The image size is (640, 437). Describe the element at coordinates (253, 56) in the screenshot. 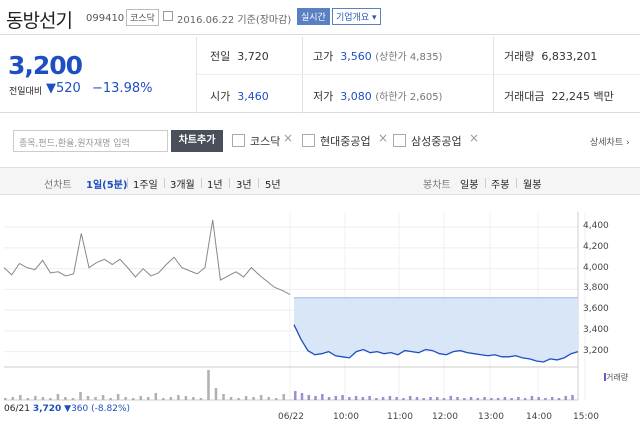

I see `prev-close-value: 3,720` at that location.